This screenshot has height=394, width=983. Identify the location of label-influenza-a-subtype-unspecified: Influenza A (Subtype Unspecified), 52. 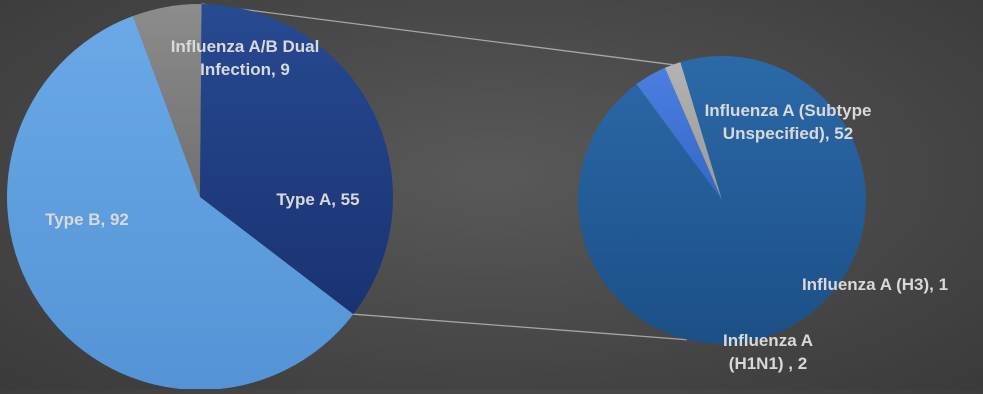
(788, 122).